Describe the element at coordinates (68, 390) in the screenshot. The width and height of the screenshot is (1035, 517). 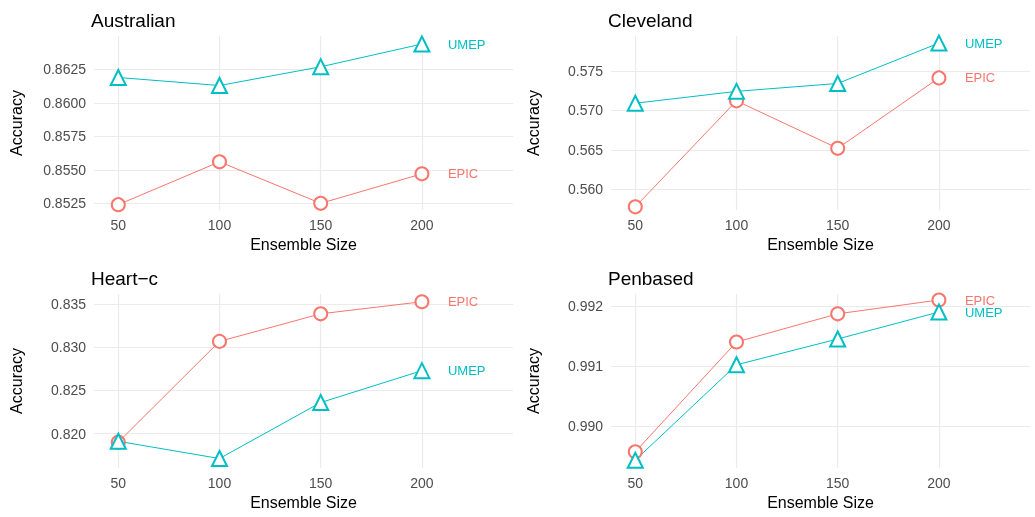
I see `y-tick-label: 0.825` at that location.